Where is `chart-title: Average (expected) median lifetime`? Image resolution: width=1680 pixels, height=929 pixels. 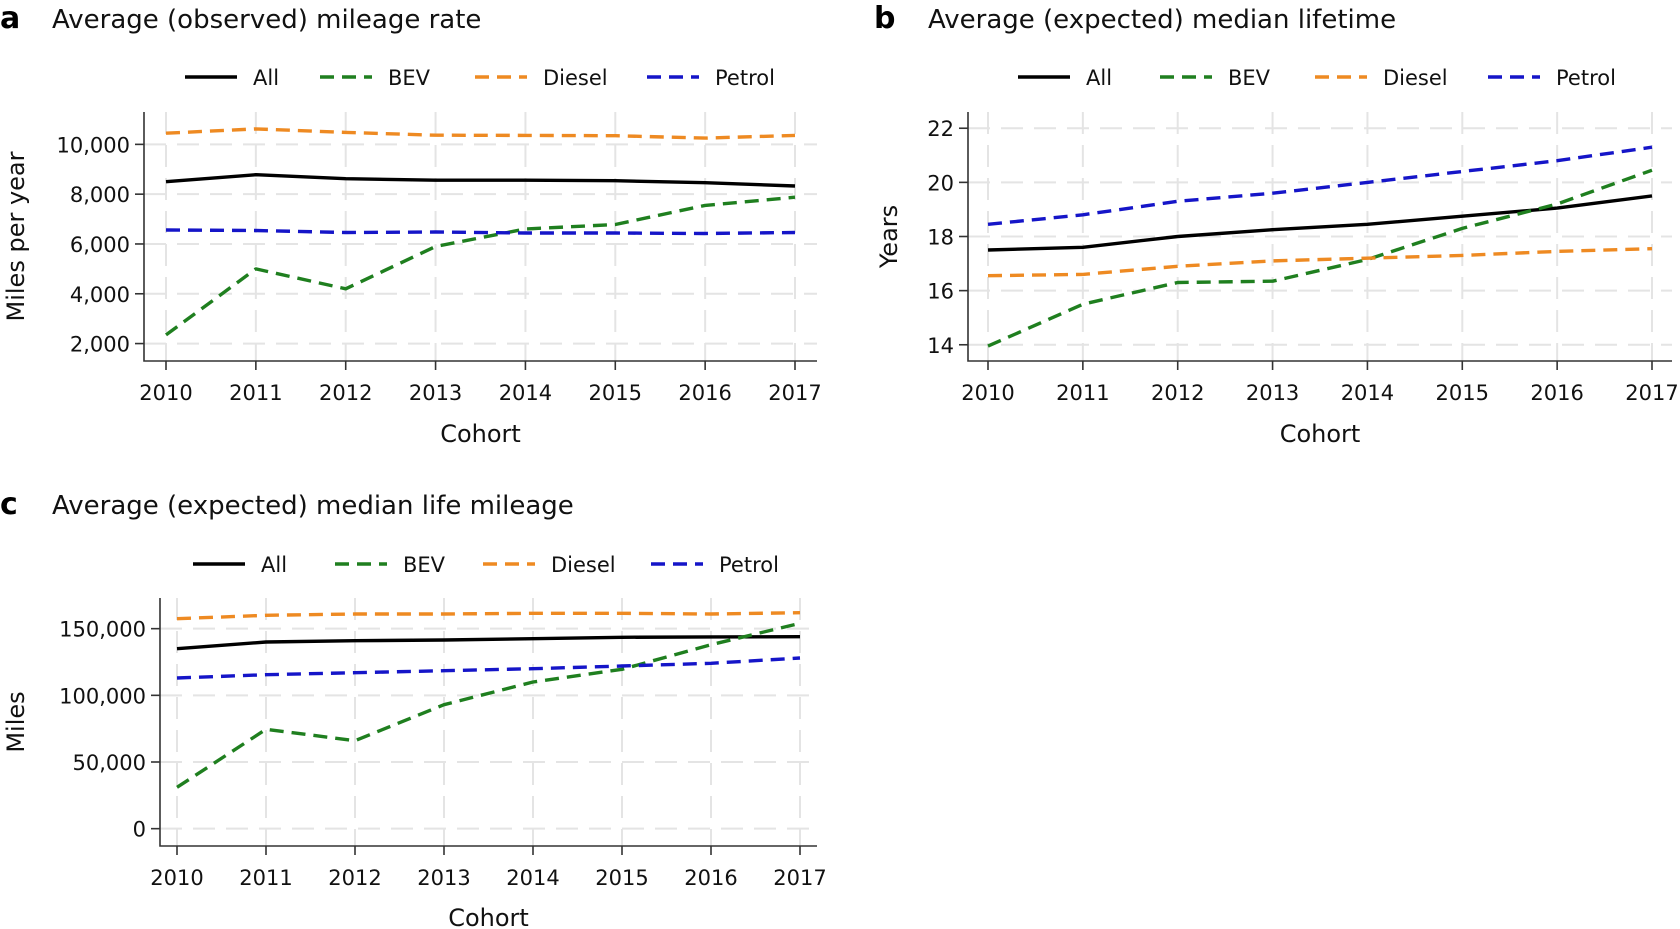 chart-title: Average (expected) median lifetime is located at coordinates (1162, 20).